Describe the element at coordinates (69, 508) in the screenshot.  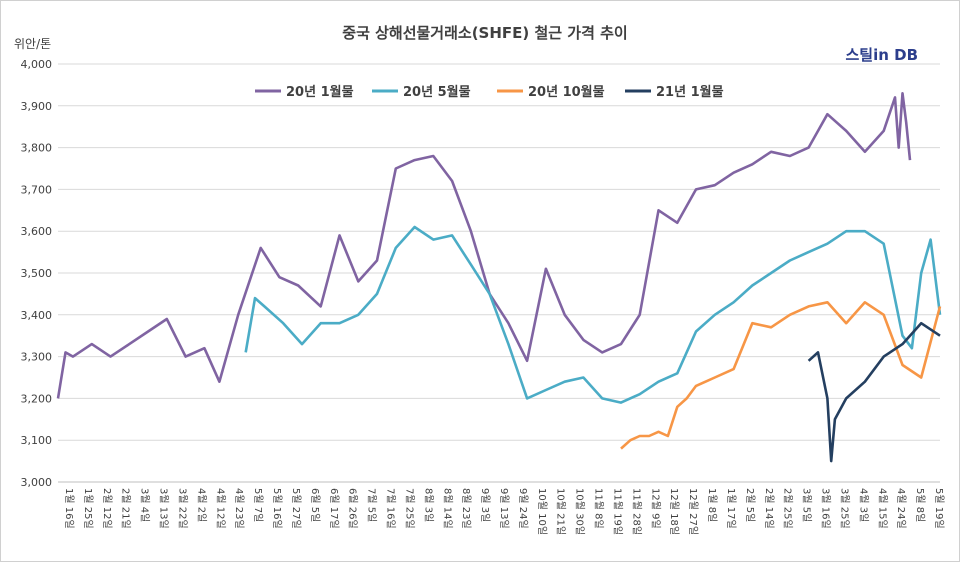
I see `x-tick-label: 1월 16일` at that location.